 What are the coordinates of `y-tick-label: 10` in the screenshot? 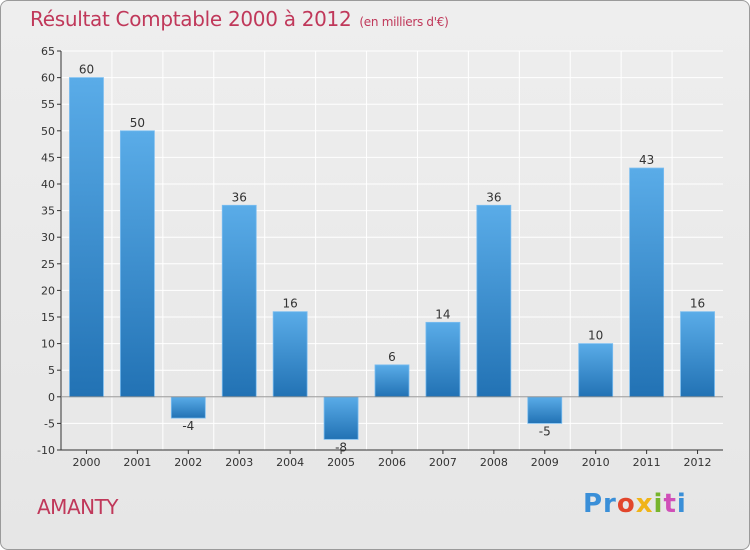 It's located at (48, 344).